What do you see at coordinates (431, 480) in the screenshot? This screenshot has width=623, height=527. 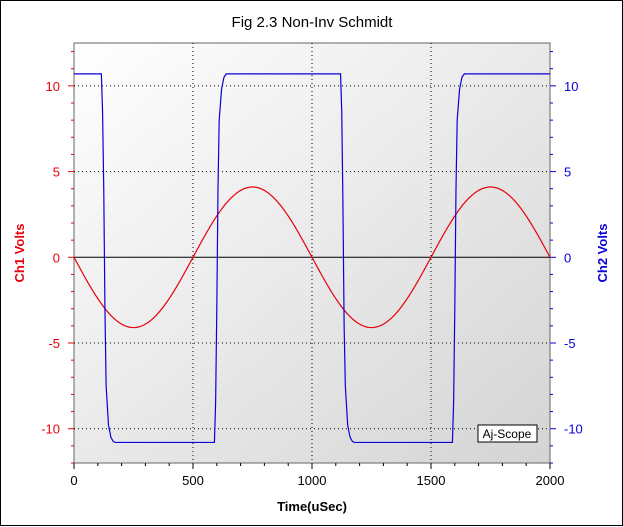 I see `x-tick-label: 1500` at bounding box center [431, 480].